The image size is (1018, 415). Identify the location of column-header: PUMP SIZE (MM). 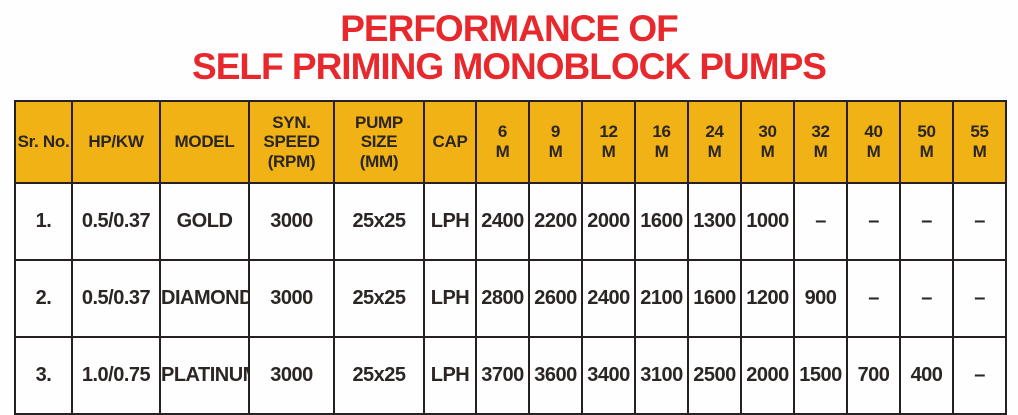
(379, 142).